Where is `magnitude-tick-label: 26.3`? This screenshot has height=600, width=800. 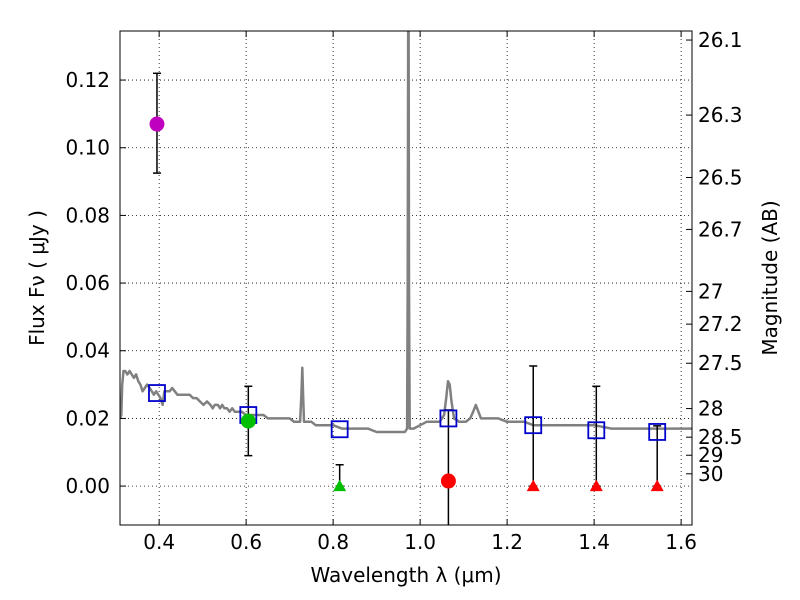
magnitude-tick-label: 26.3 is located at coordinates (720, 115).